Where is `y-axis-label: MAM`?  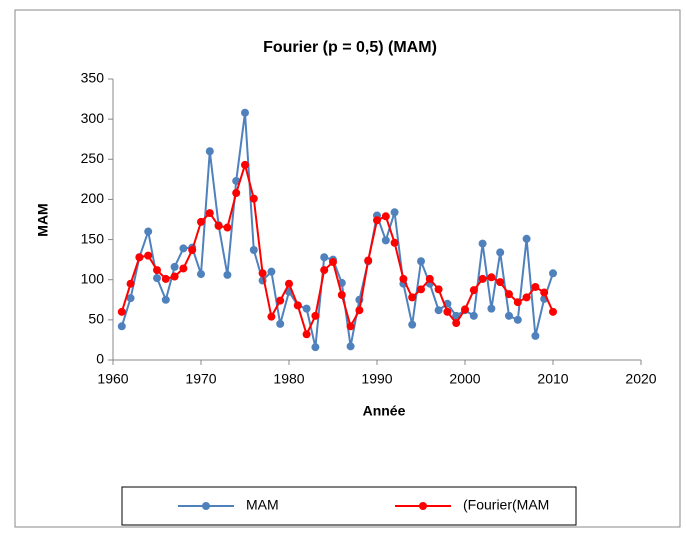
y-axis-label: MAM is located at coordinates (43, 219).